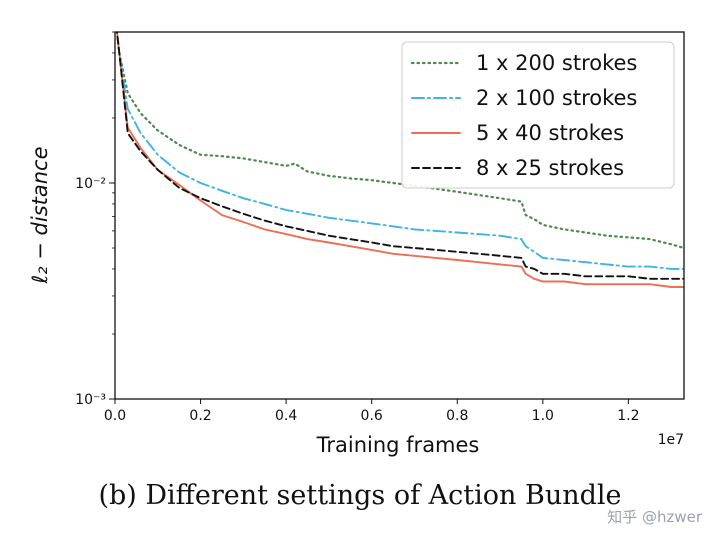 This screenshot has width=720, height=548. I want to click on x-tick-label: 0.8, so click(457, 416).